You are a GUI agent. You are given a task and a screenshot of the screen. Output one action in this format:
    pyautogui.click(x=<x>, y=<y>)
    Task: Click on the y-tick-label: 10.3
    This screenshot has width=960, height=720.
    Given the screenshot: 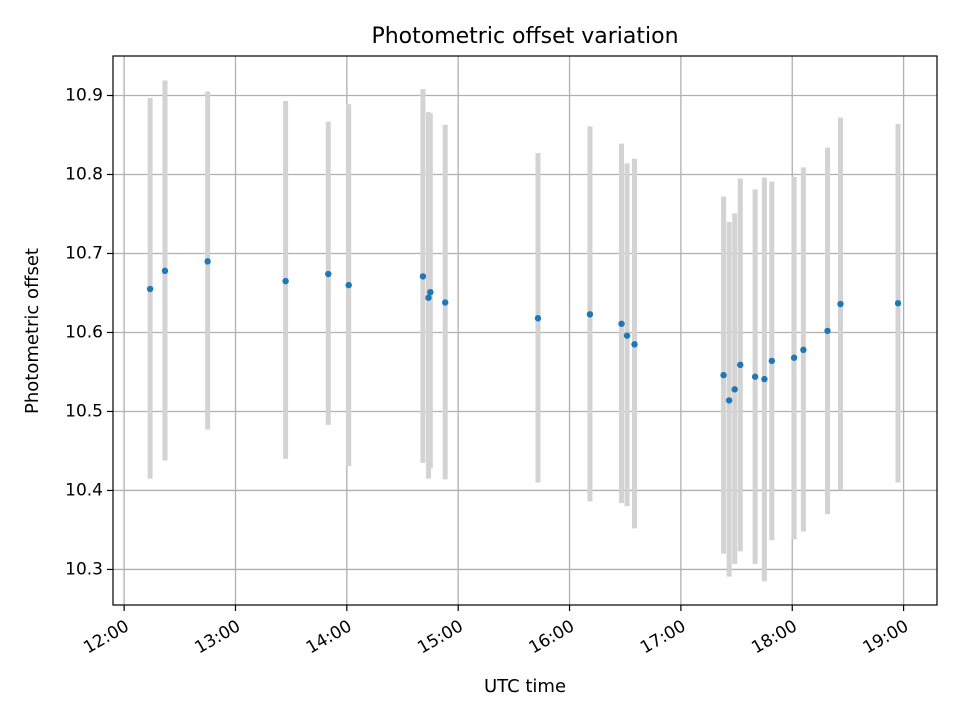 What is the action you would take?
    pyautogui.click(x=84, y=569)
    